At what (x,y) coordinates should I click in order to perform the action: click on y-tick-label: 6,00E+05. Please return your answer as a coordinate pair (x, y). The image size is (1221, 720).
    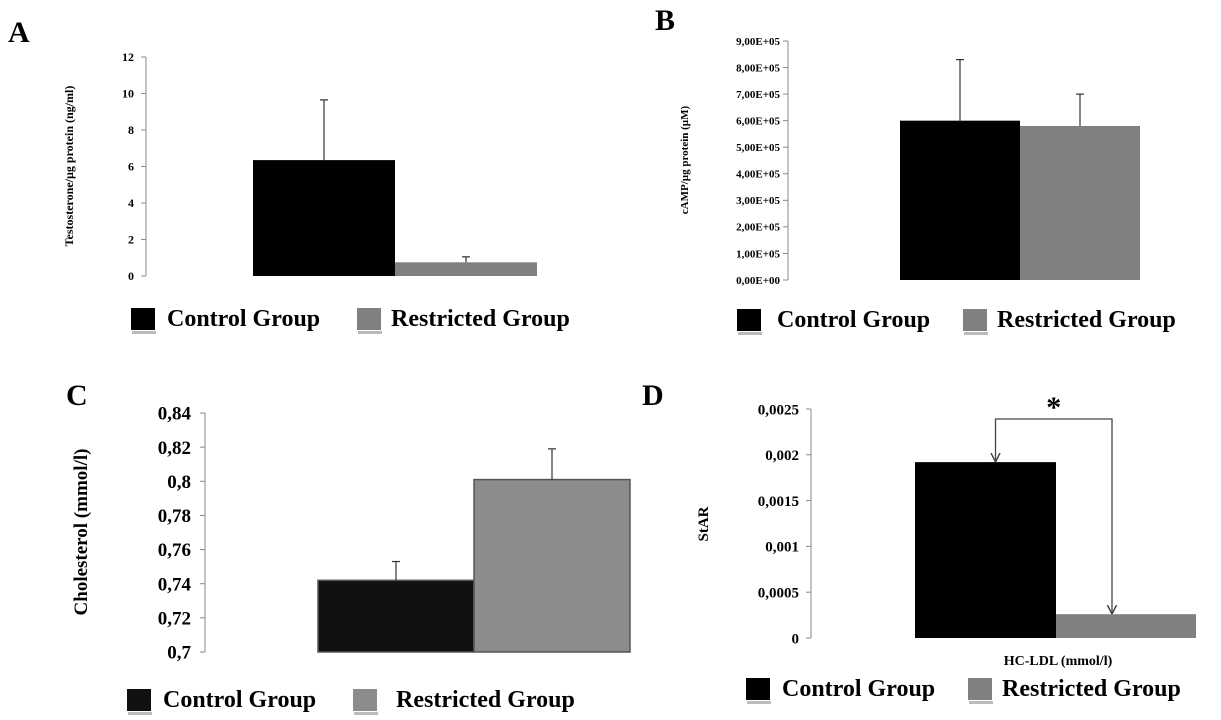
    Looking at the image, I should click on (758, 122).